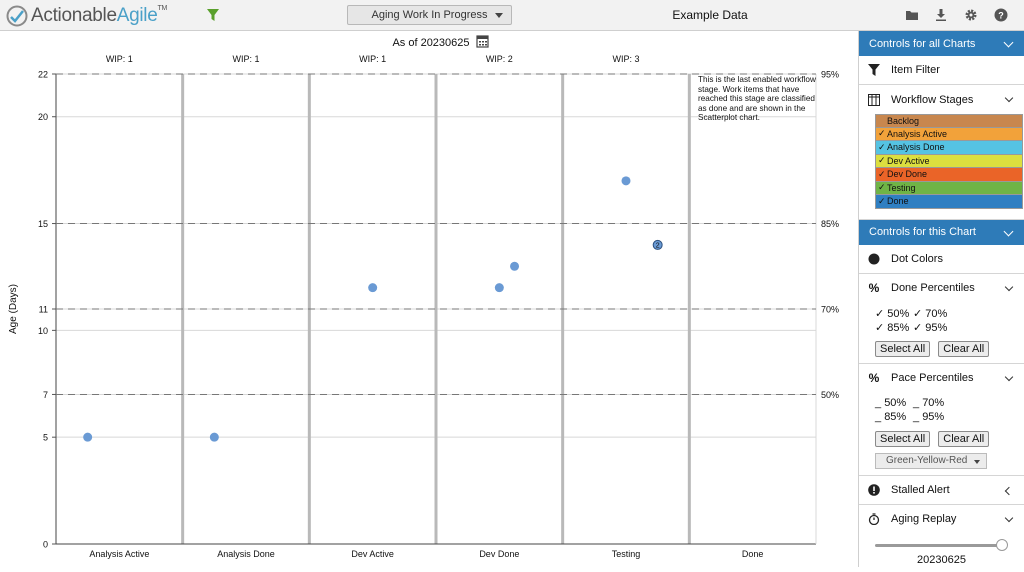 This screenshot has width=1024, height=572. Describe the element at coordinates (874, 519) in the screenshot. I see `stopwatch-icon` at that location.